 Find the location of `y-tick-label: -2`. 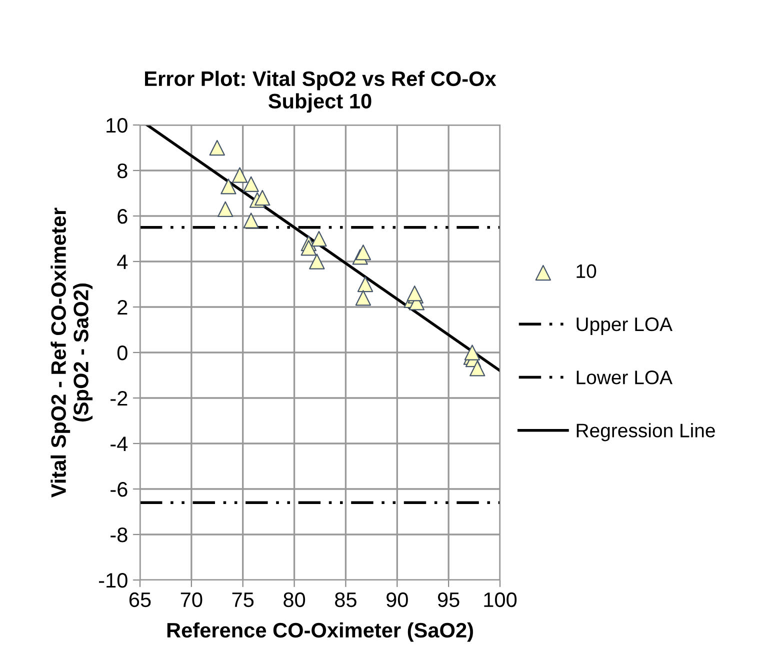

y-tick-label: -2 is located at coordinates (119, 398).